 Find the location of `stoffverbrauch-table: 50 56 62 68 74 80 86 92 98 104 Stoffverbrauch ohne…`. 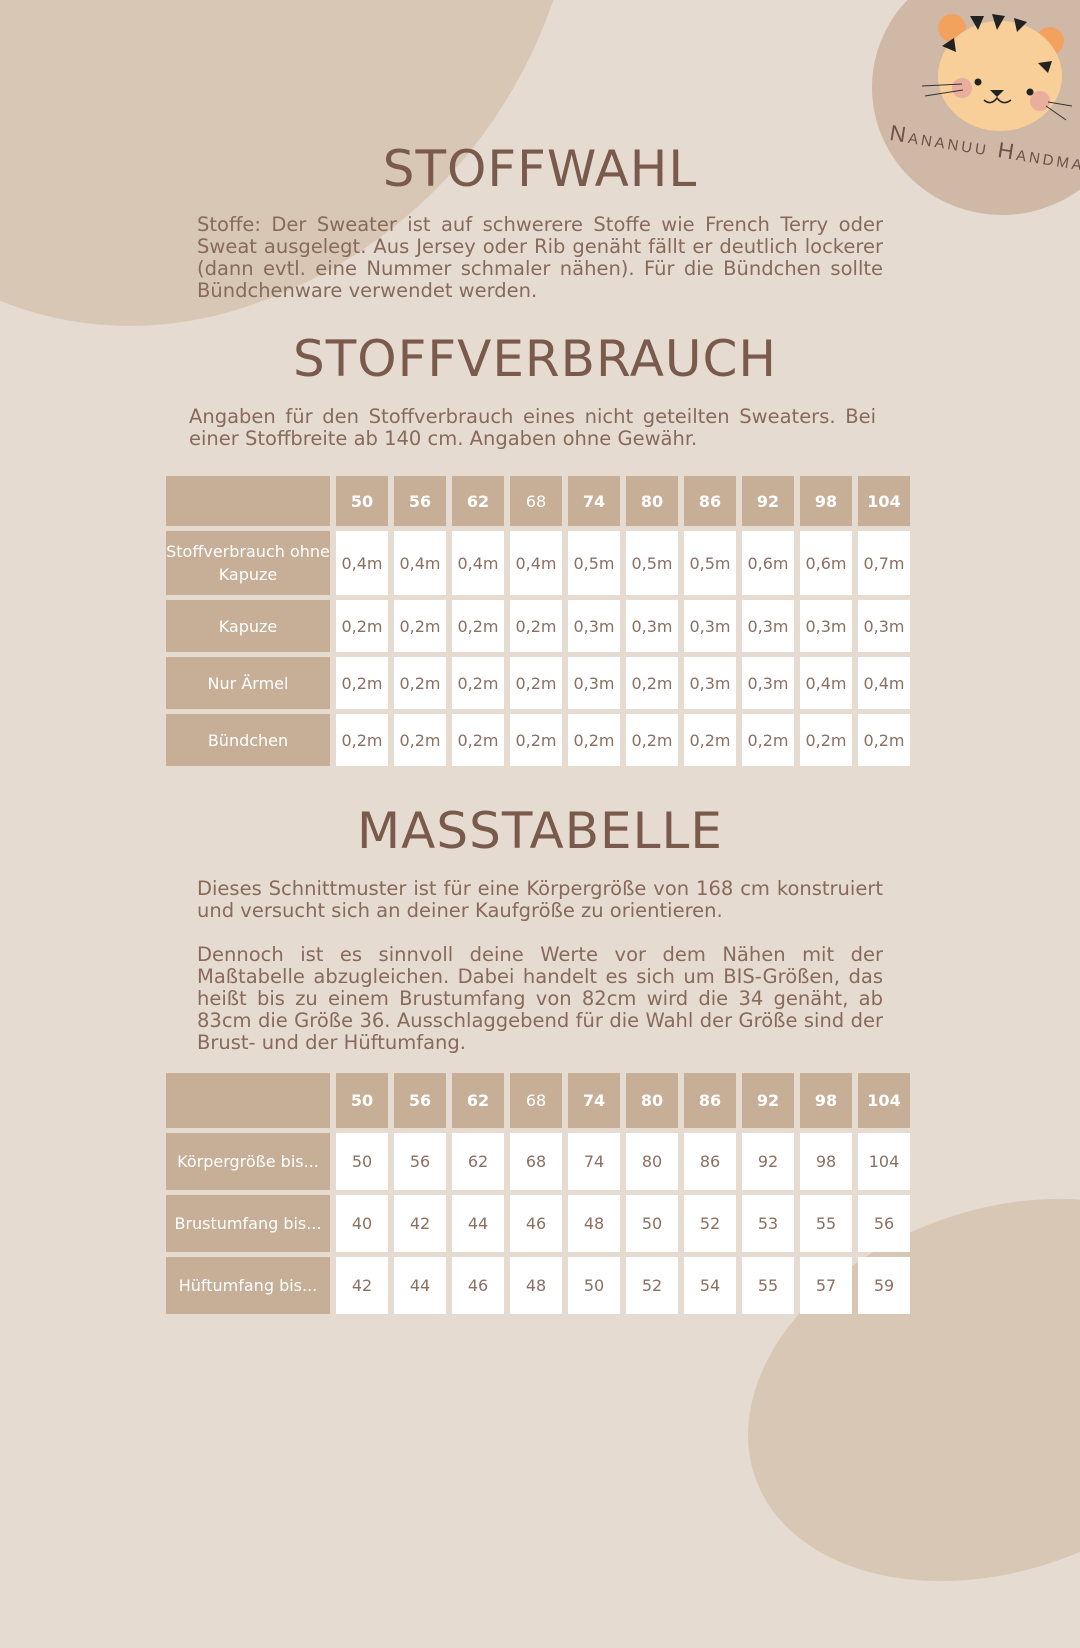

stoffverbrauch-table: 50 56 62 68 74 80 86 92 98 104 Stoffverbrauch ohne… is located at coordinates (538, 621).